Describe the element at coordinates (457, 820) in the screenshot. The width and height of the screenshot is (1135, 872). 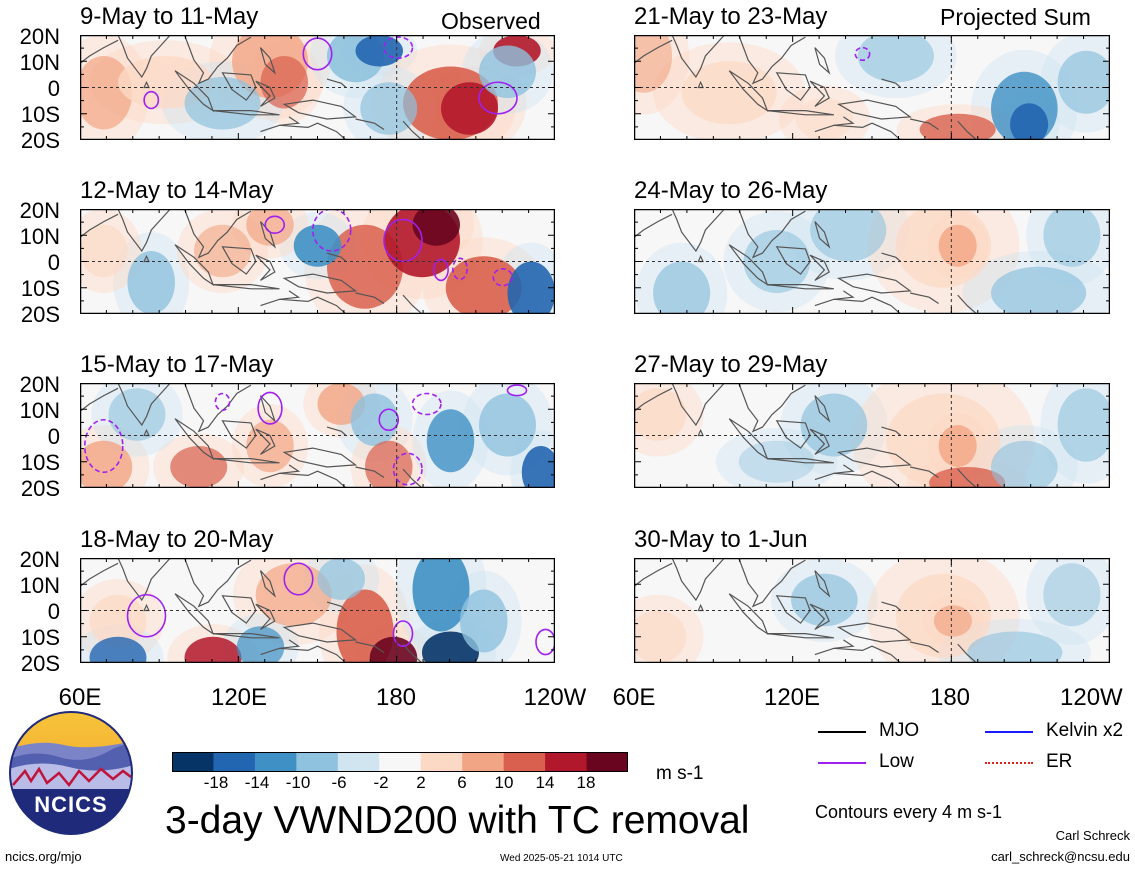
I see `main-title: 3-day VWND200 with TC removal` at that location.